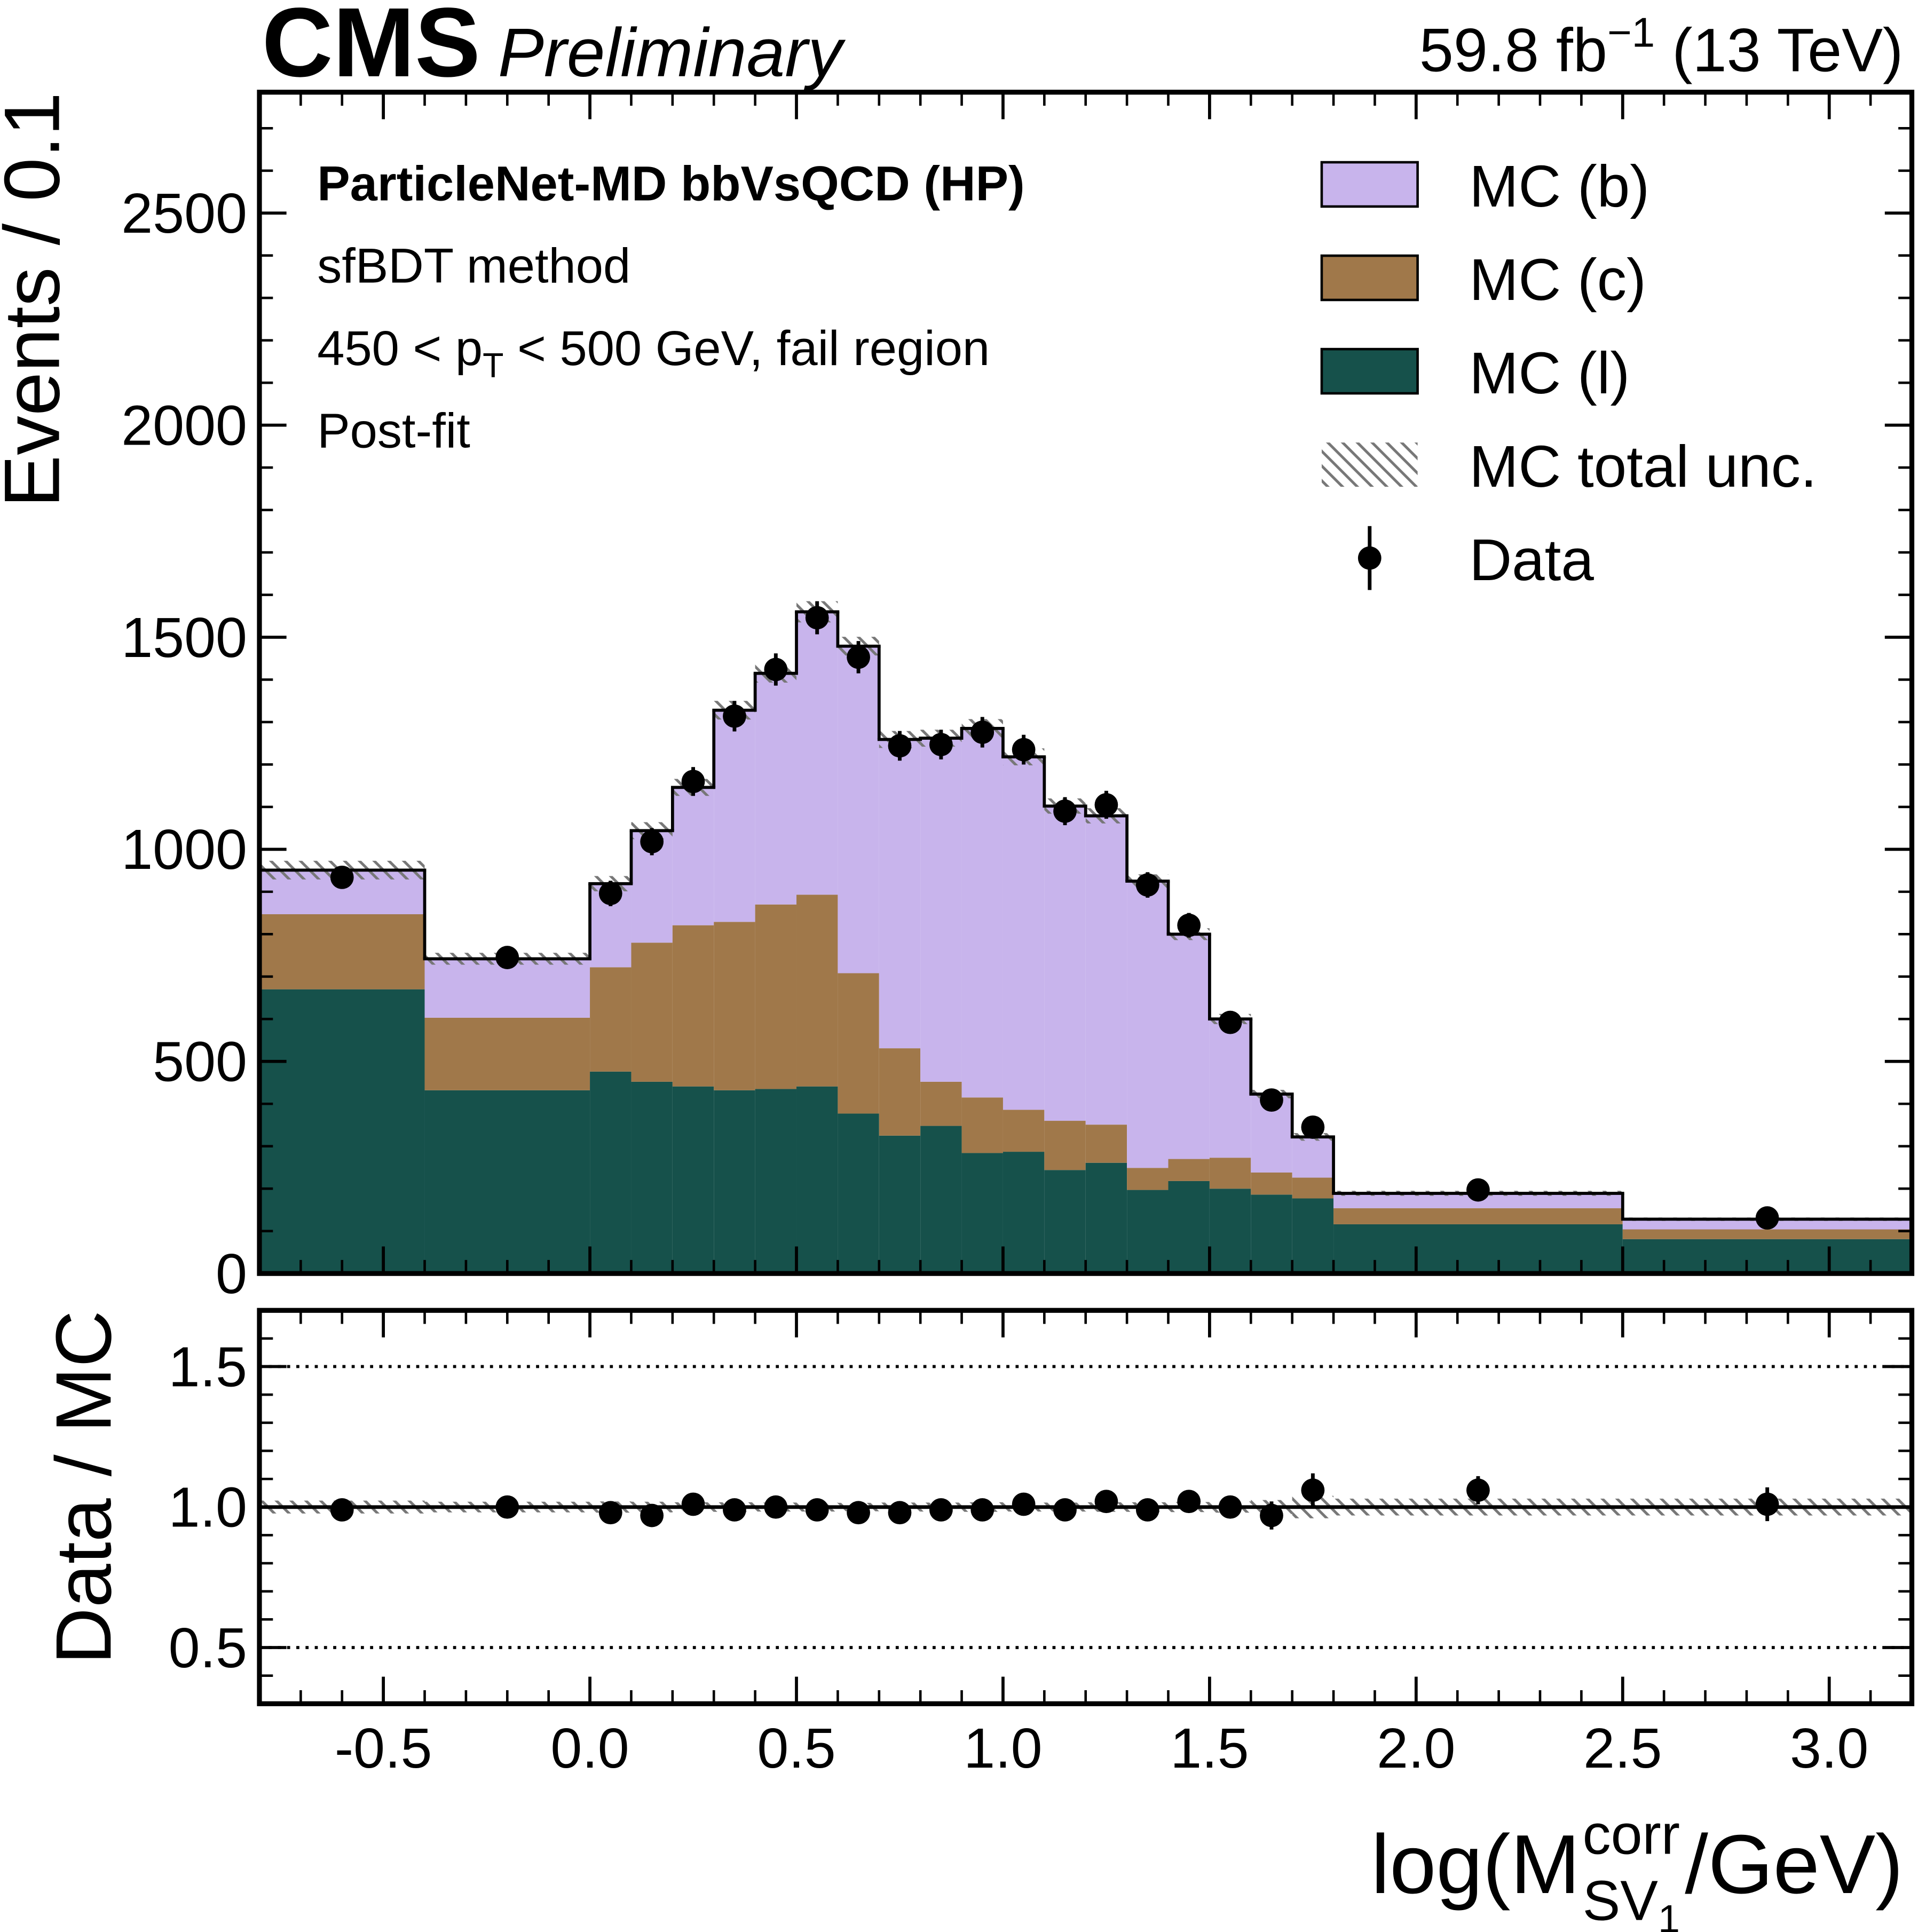  What do you see at coordinates (1794, 1864) in the screenshot?
I see `x-label-tail: /GeV)` at bounding box center [1794, 1864].